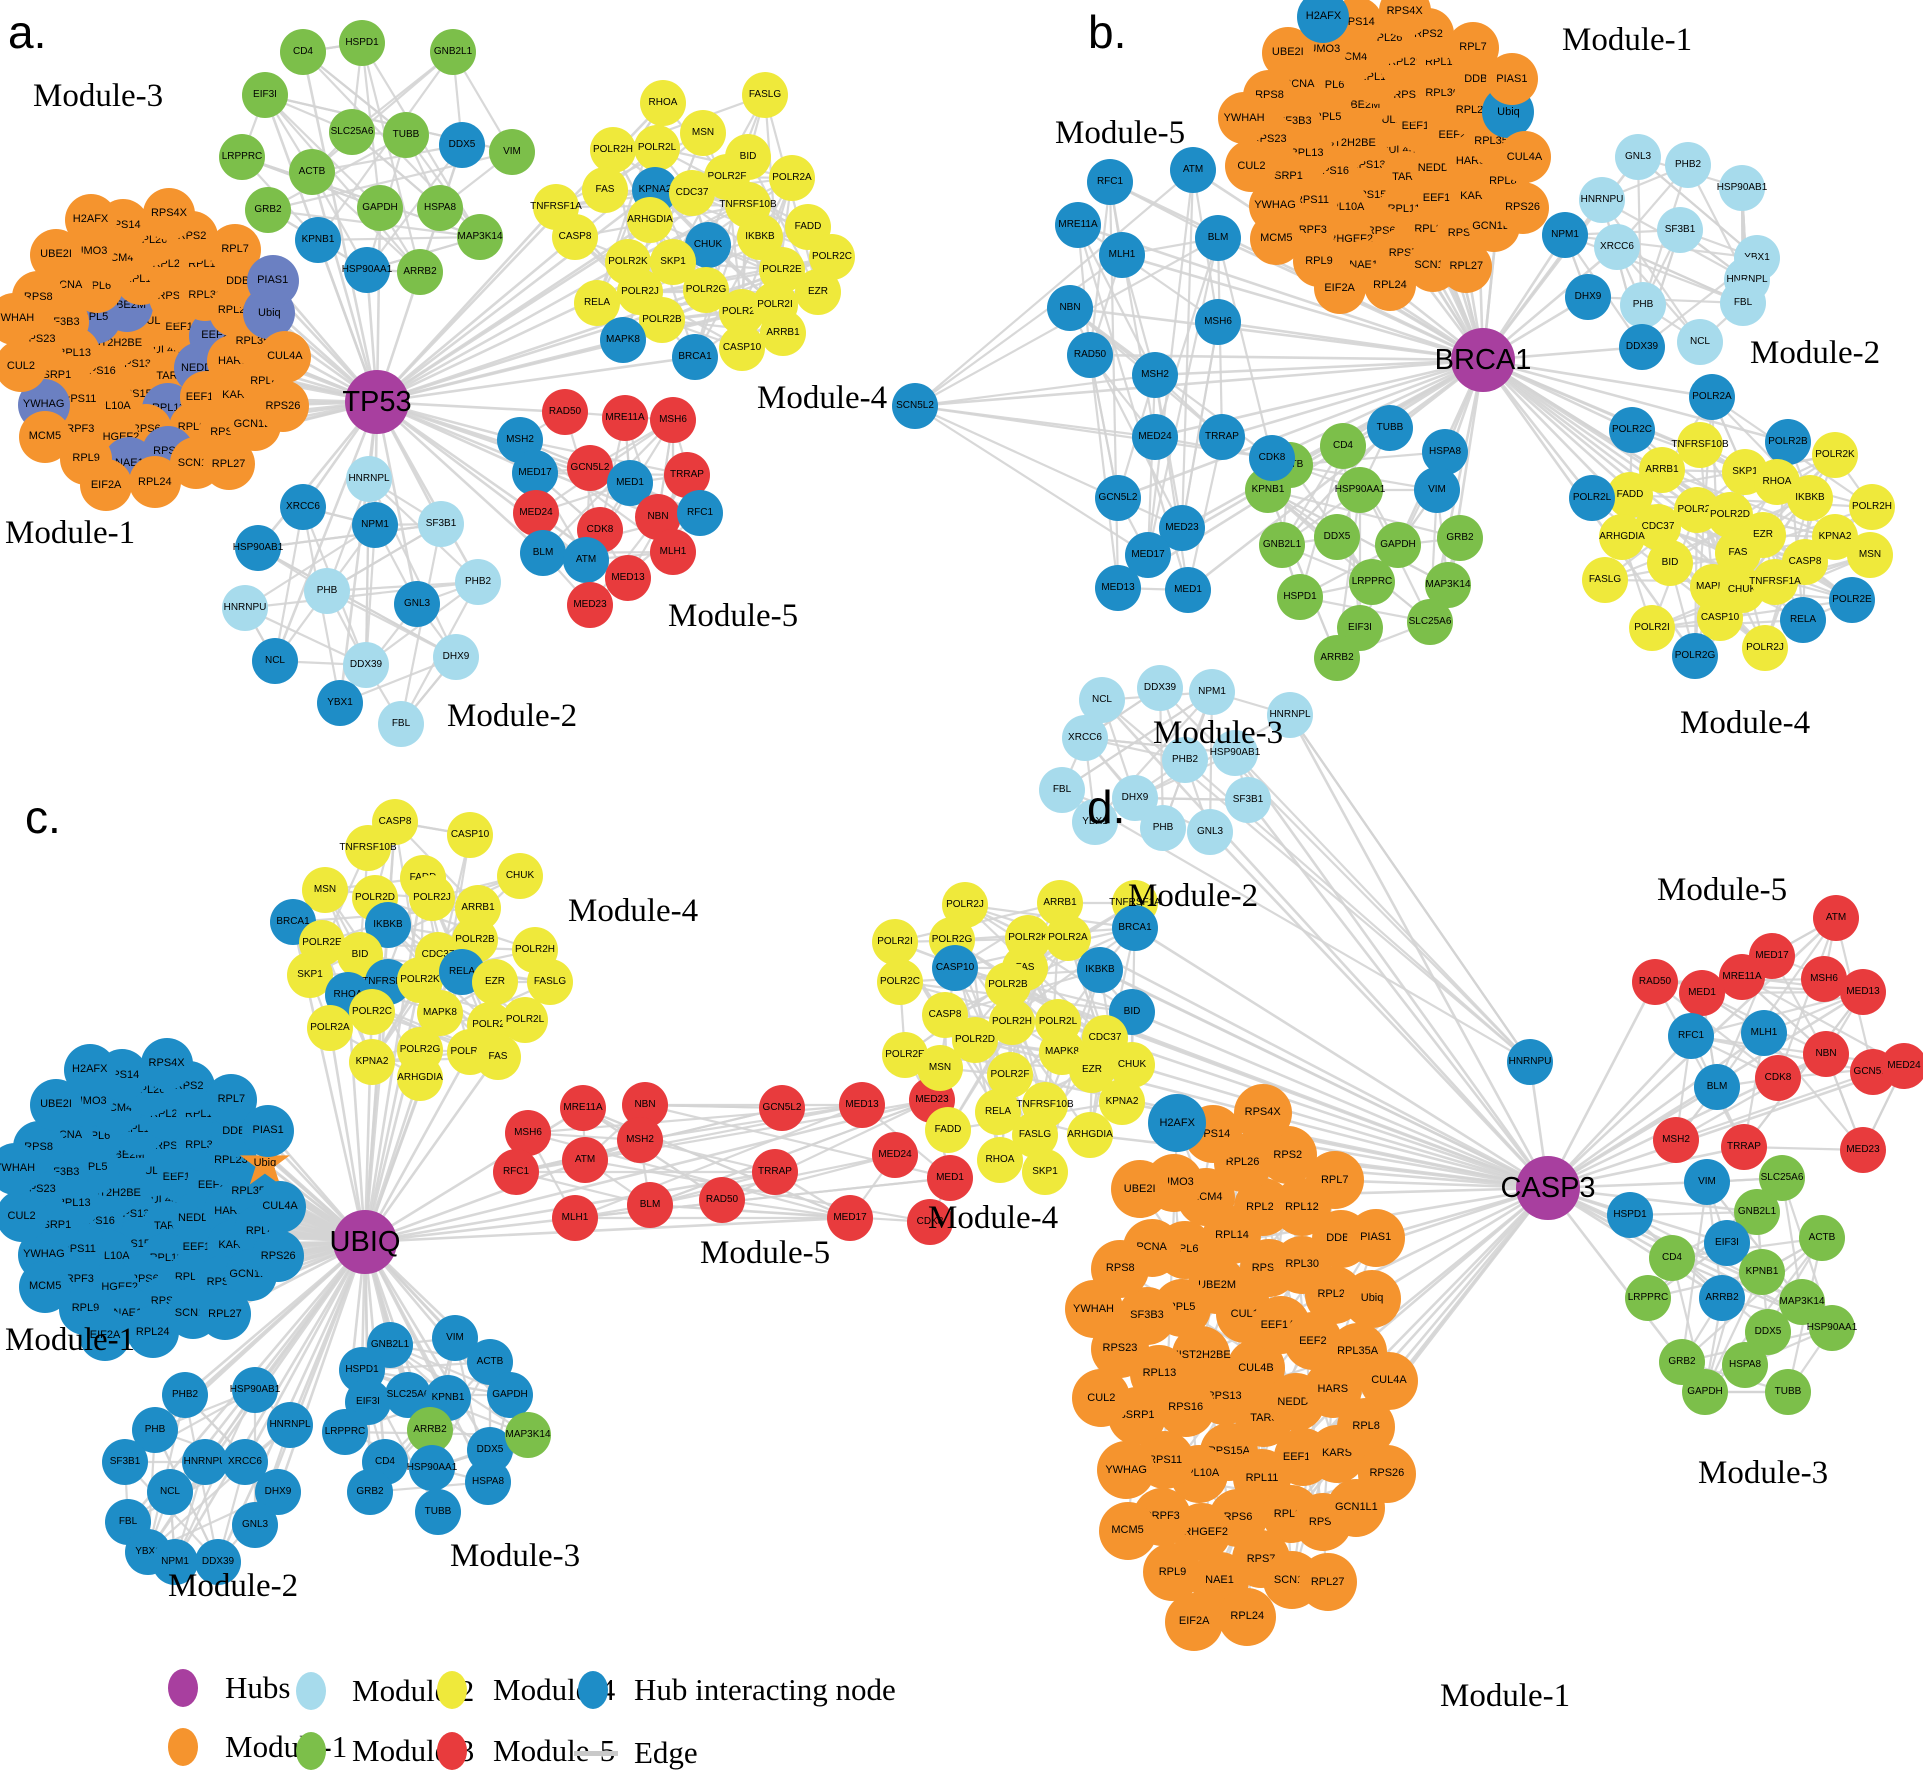 This screenshot has width=1923, height=1775. I want to click on node-map3k14: MAP3K14, so click(480, 237).